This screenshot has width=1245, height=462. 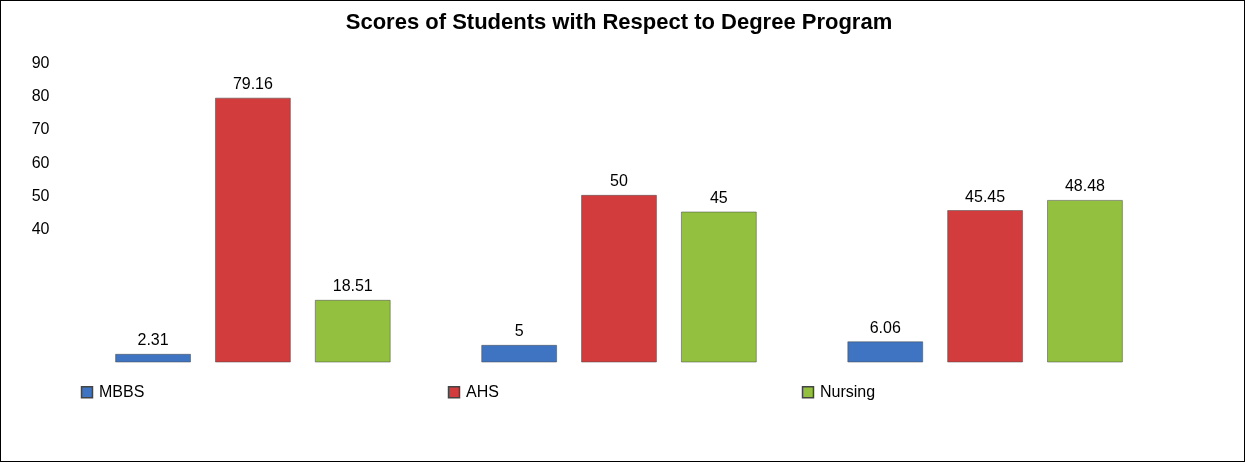 What do you see at coordinates (718, 197) in the screenshot?
I see `data-label: 45` at bounding box center [718, 197].